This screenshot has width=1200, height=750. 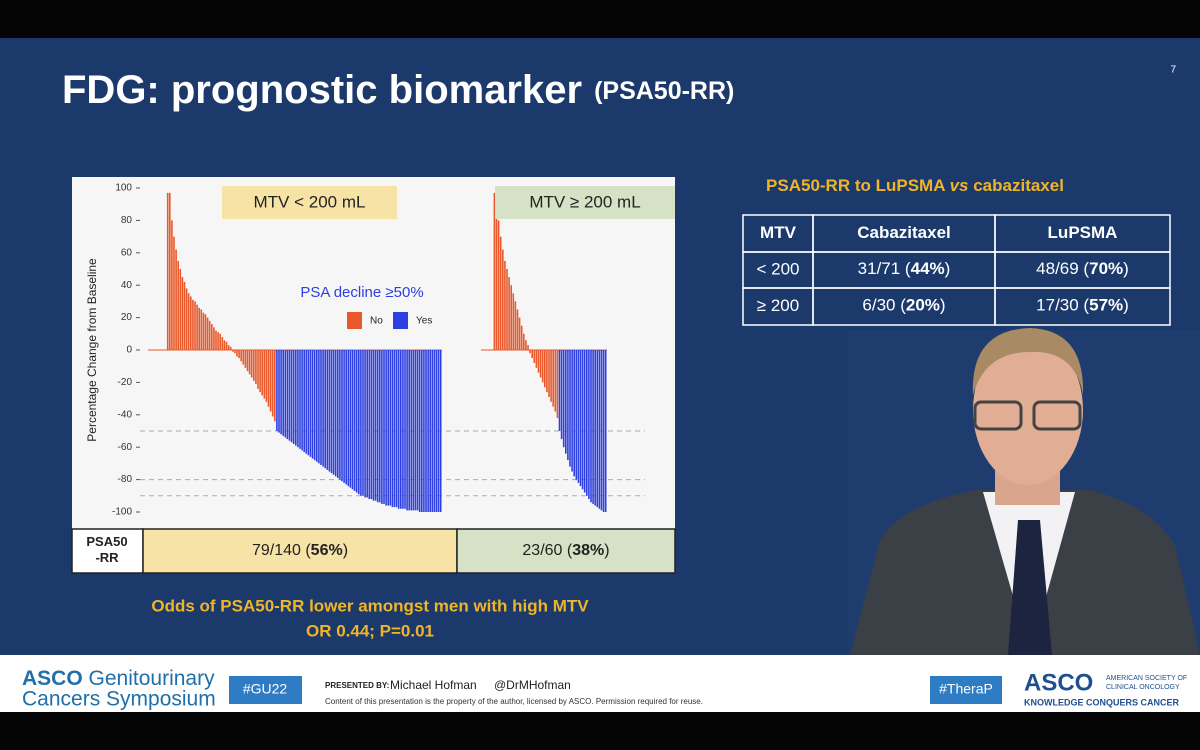 I want to click on asco-logo: ASCO, so click(x=1058, y=682).